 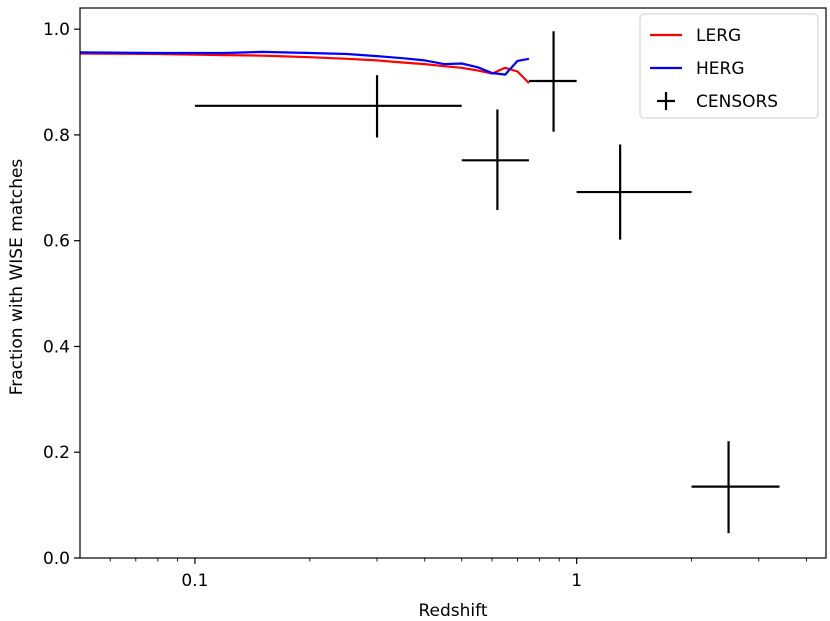 I want to click on y-tick-label: 0.2, so click(x=56, y=453).